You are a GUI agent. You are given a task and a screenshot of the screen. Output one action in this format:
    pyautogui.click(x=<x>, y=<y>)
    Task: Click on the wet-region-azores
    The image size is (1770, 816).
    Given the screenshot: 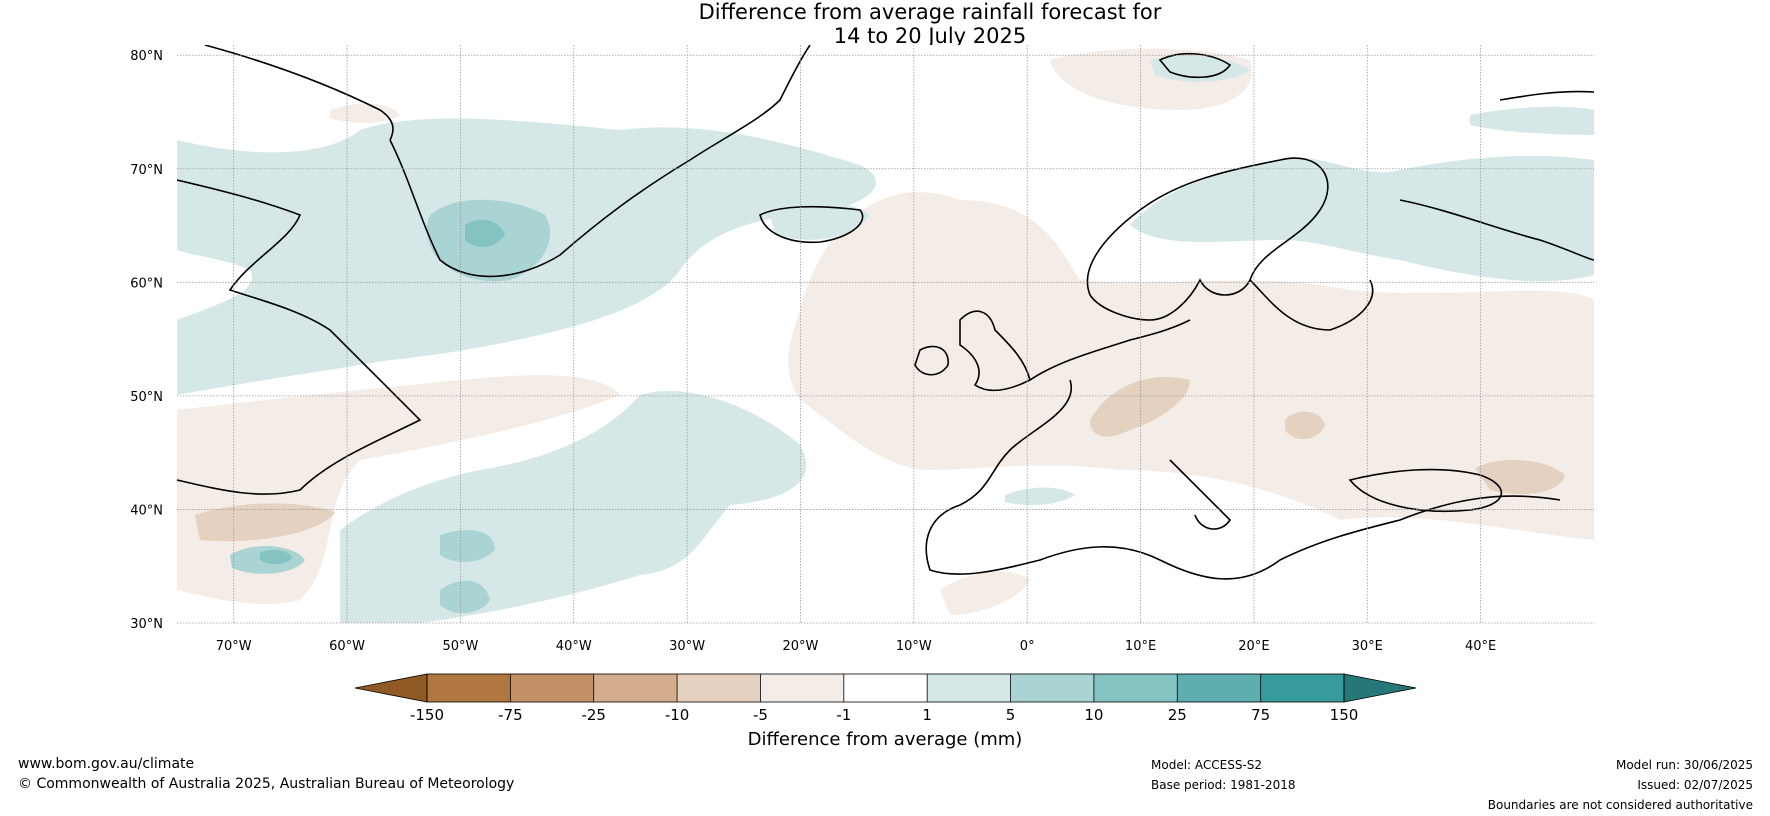 What is the action you would take?
    pyautogui.click(x=573, y=507)
    